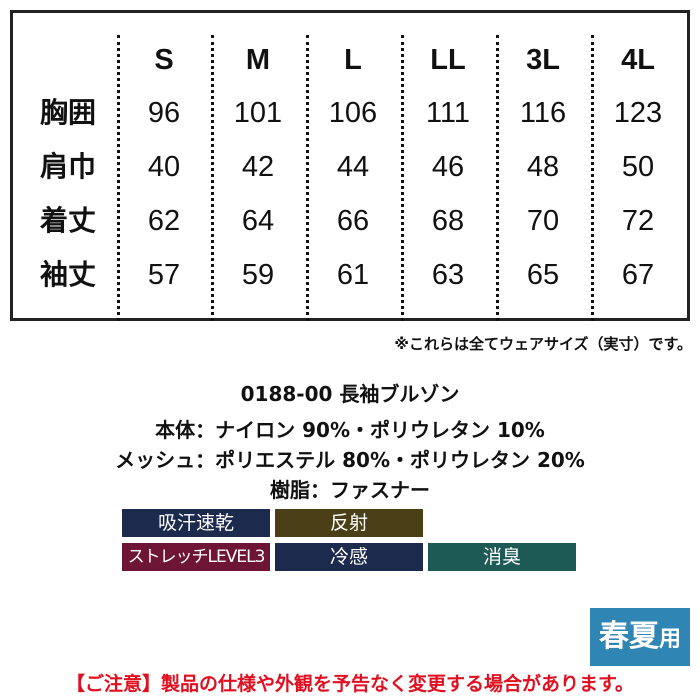 The width and height of the screenshot is (700, 700). Describe the element at coordinates (196, 557) in the screenshot. I see `feature-tag-stretch: ストレッチLEVEL3` at that location.